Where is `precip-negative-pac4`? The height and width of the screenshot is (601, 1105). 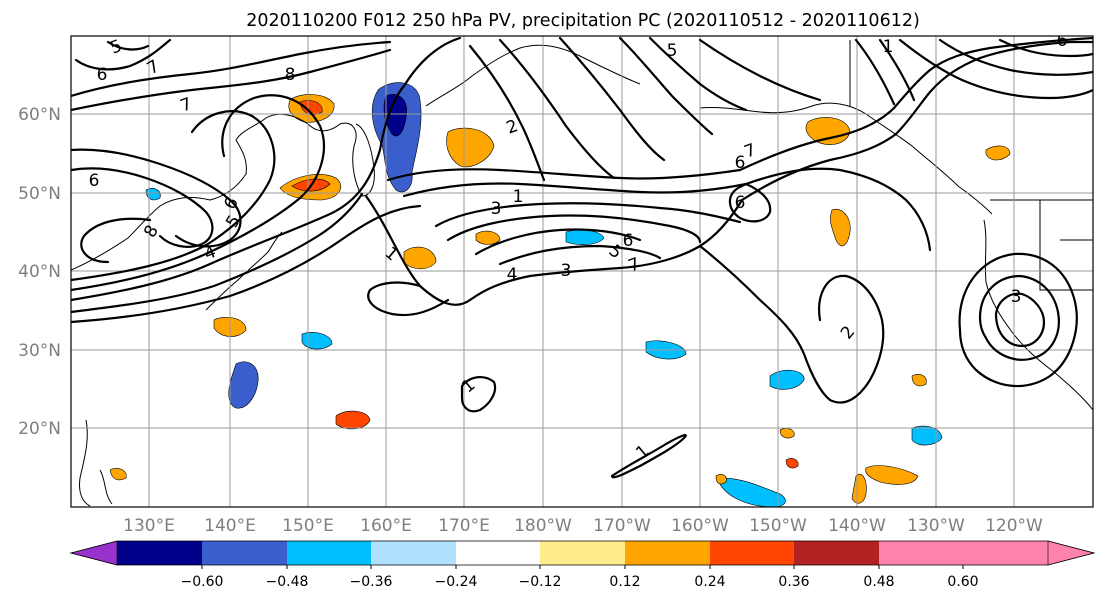
precip-negative-pac4 is located at coordinates (317, 341).